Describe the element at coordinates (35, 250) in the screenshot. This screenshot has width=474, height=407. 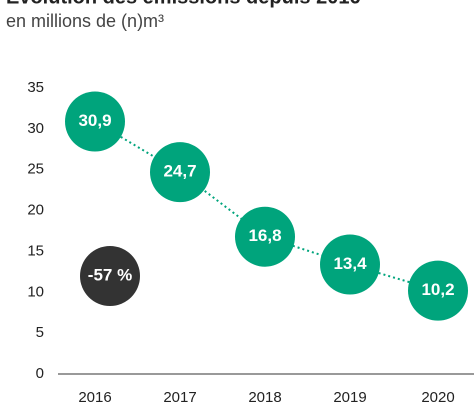
I see `y-tick-label: 15` at that location.